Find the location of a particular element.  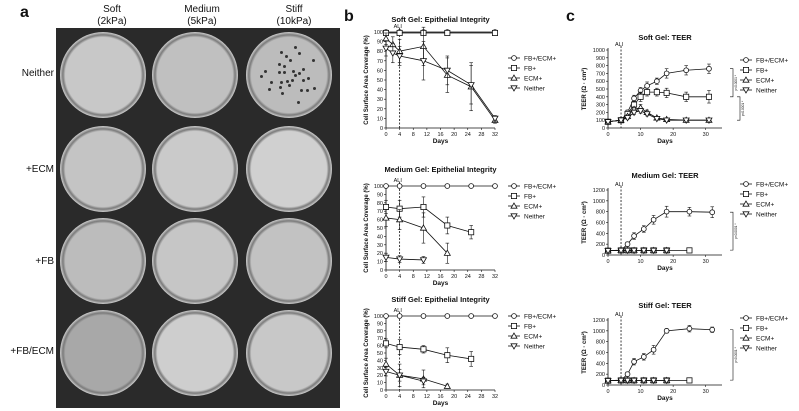

x-tick-label: 8 is located at coordinates (413, 277).